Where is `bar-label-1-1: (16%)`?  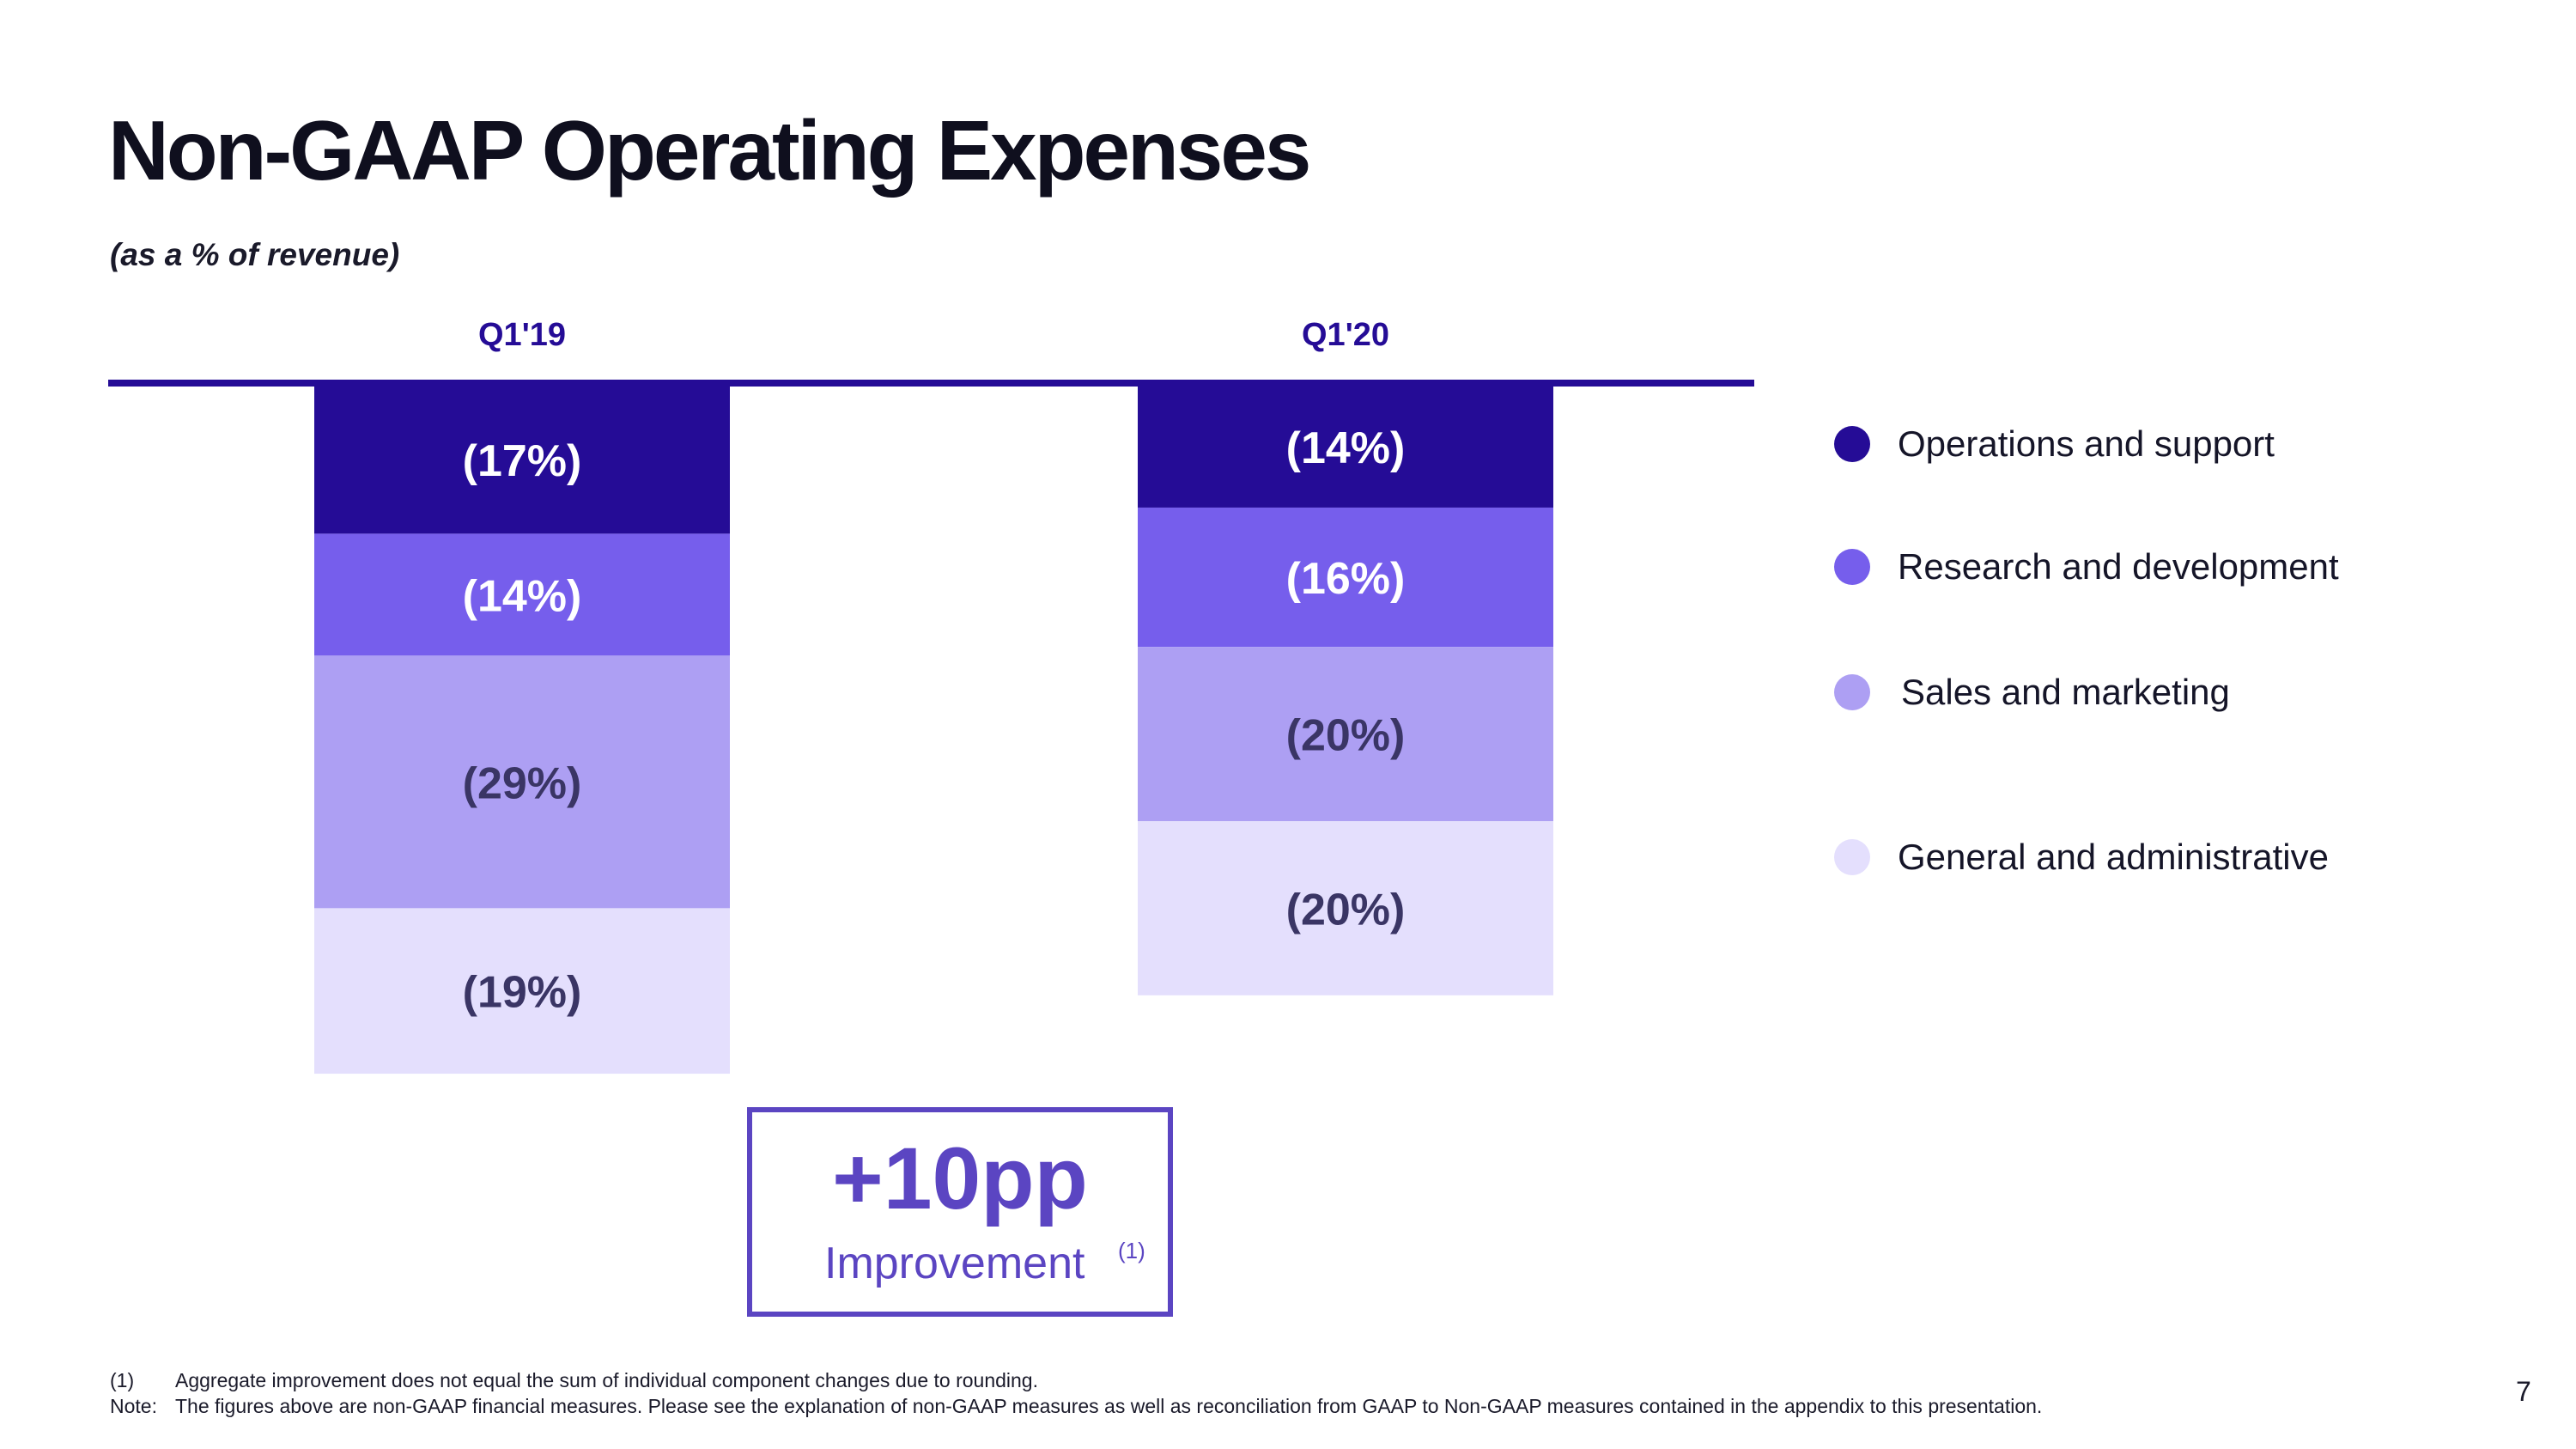
bar-label-1-1: (16%) is located at coordinates (1346, 579).